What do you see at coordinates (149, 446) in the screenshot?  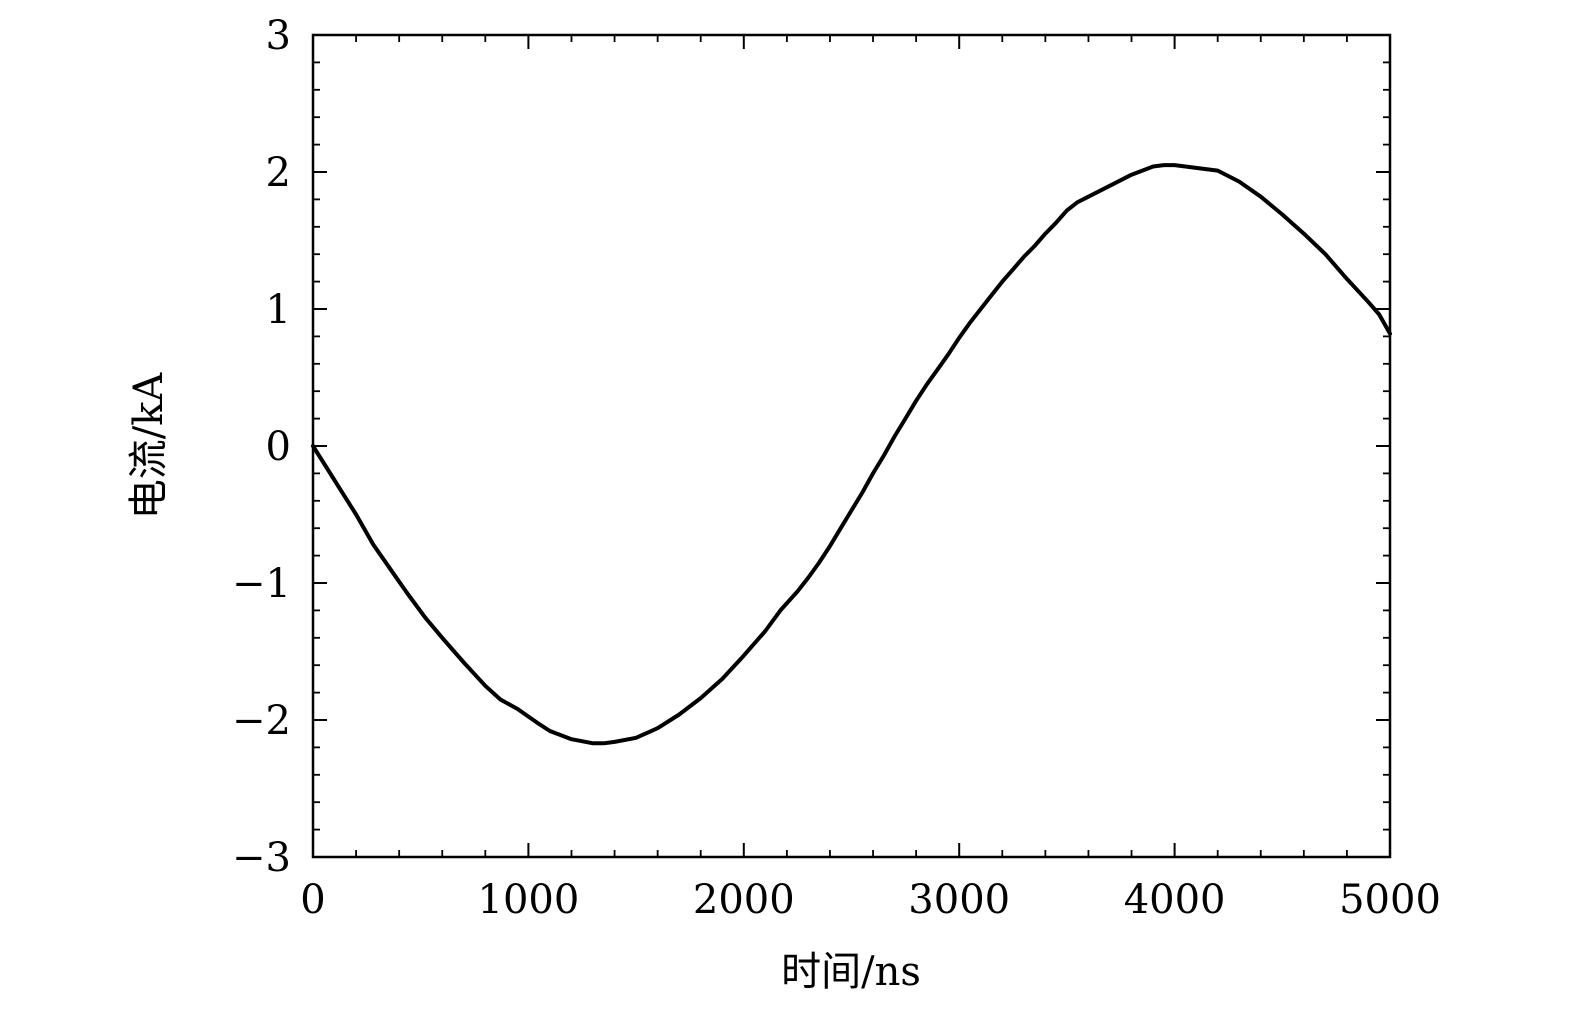 I see `y-axis-label: 电流/kA` at bounding box center [149, 446].